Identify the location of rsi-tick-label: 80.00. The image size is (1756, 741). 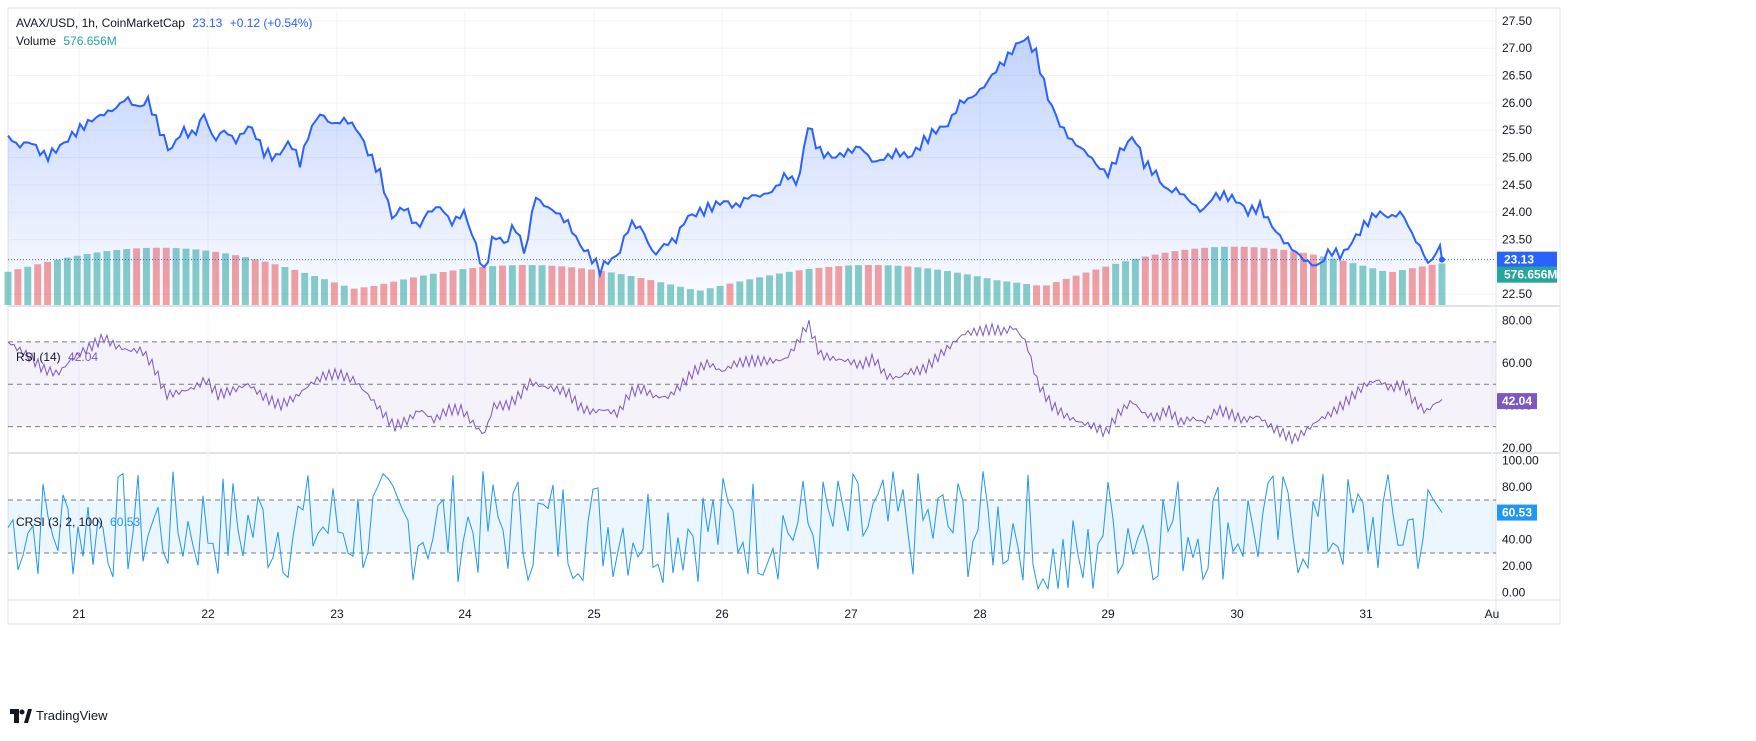
(1517, 321).